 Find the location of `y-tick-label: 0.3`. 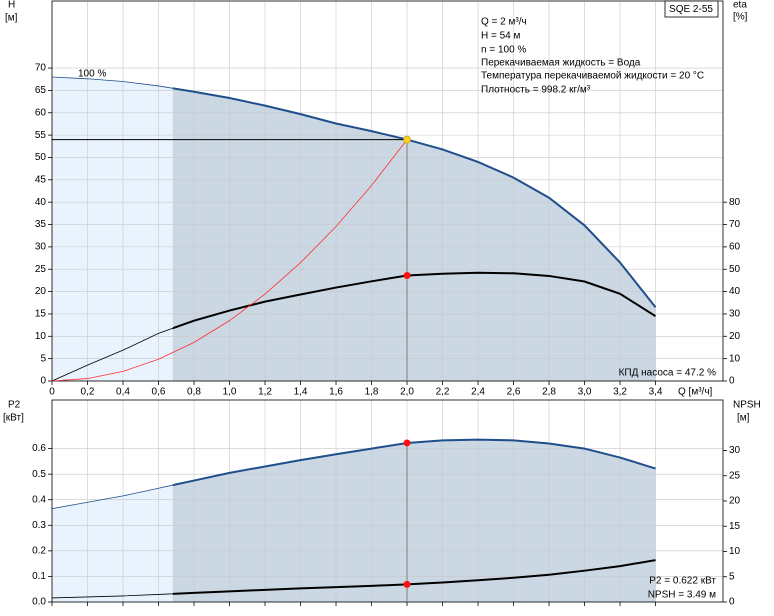

y-tick-label: 0.3 is located at coordinates (39, 525).